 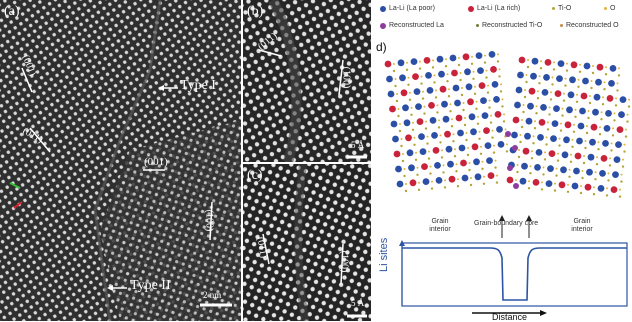 I want to click on tem-lattice-c, so click(x=307, y=242).